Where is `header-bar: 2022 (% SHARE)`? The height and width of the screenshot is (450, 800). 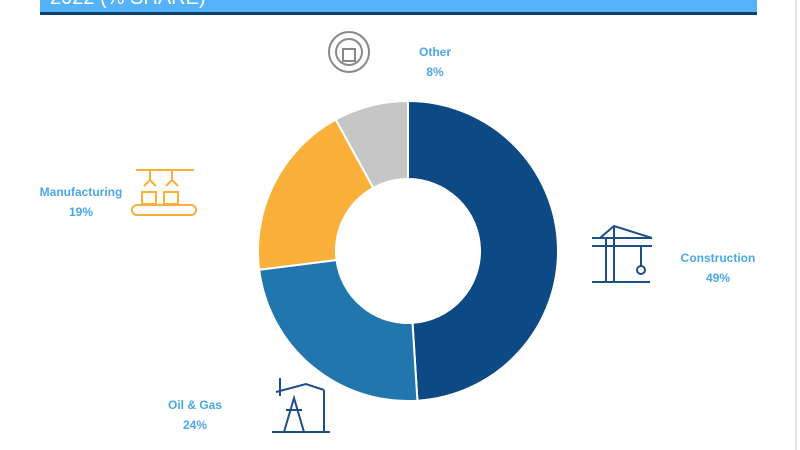
header-bar: 2022 (% SHARE) is located at coordinates (398, 7).